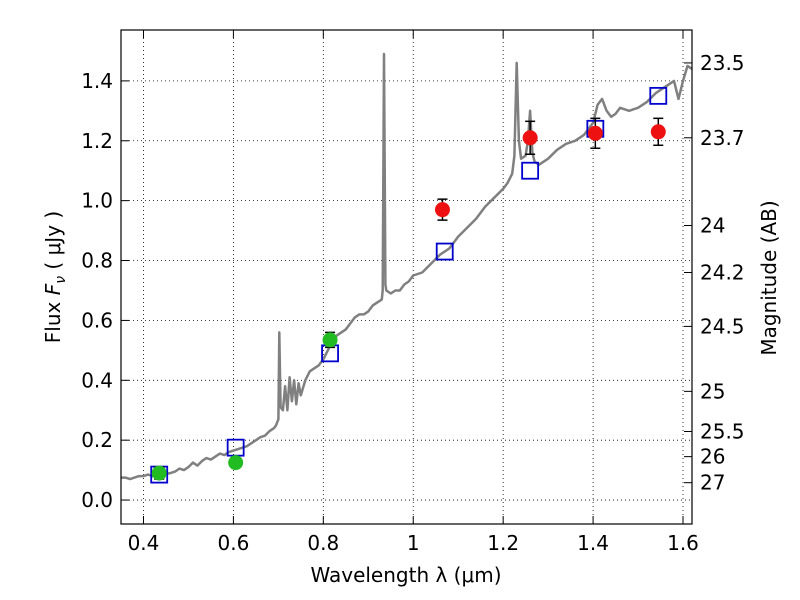 This screenshot has width=800, height=600. What do you see at coordinates (722, 273) in the screenshot?
I see `y2-tick-label: 24.2` at bounding box center [722, 273].